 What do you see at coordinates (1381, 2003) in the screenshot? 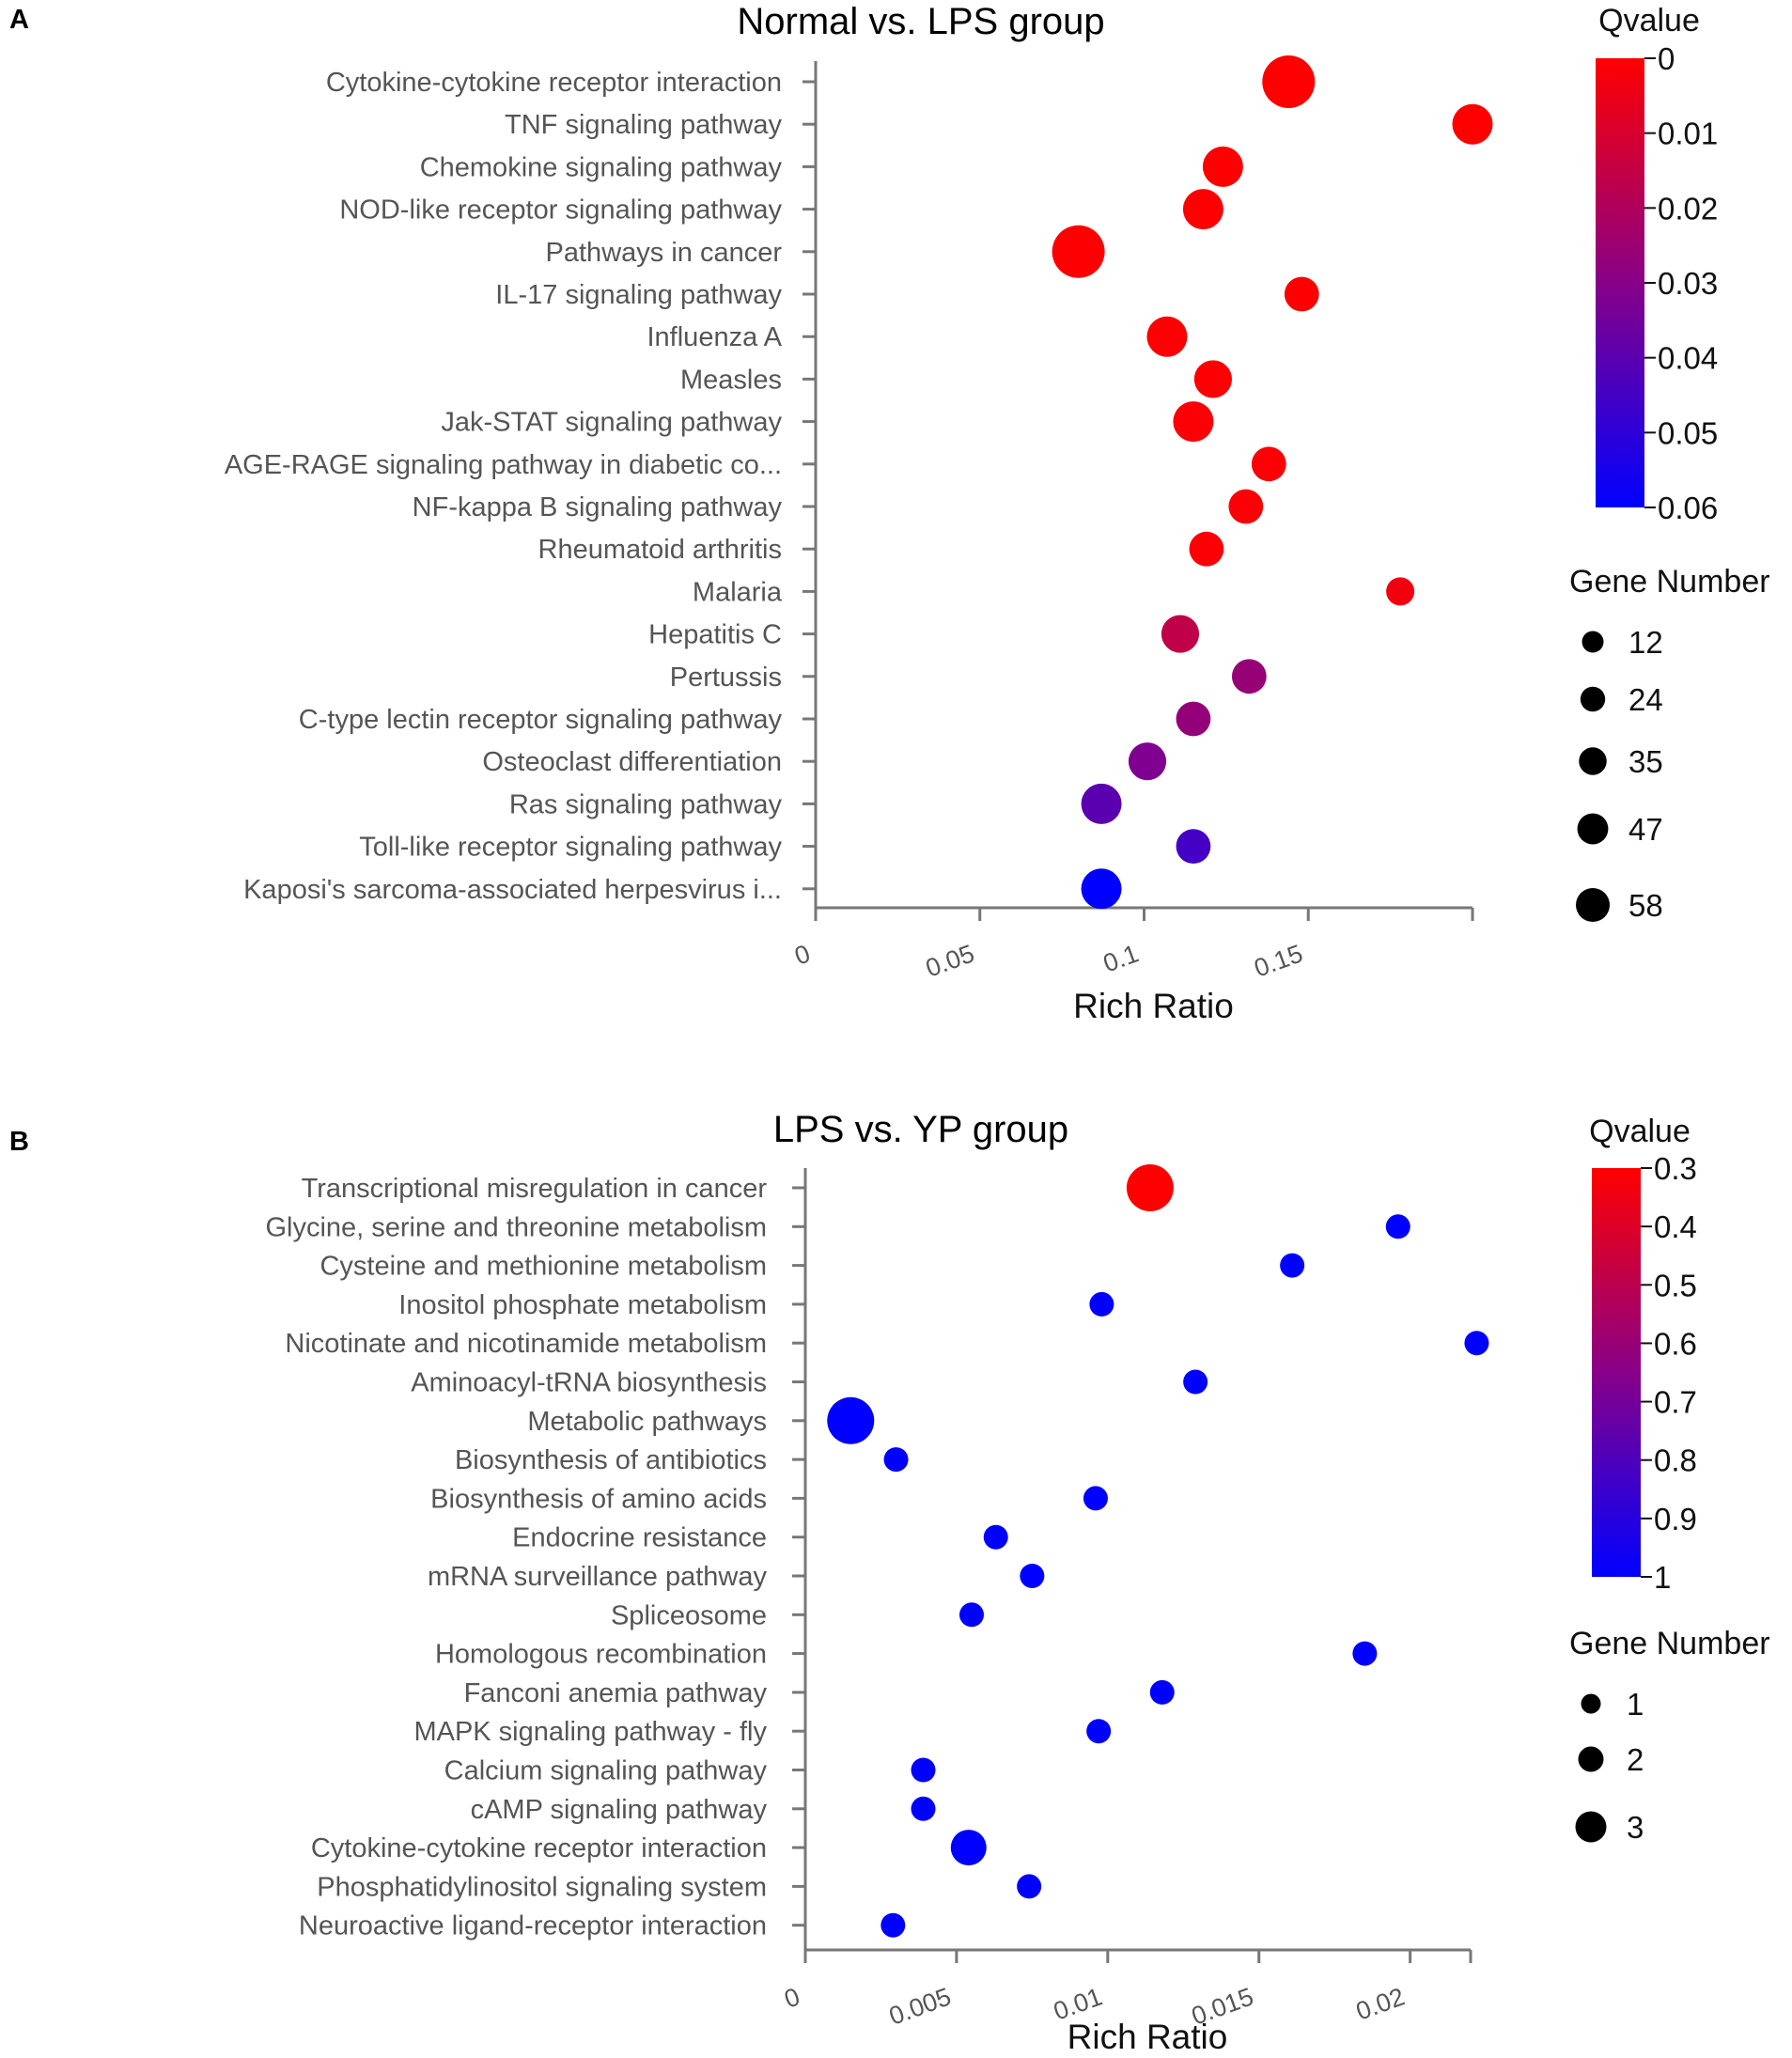
I see `panel-b-x-tick-label: 0.02` at bounding box center [1381, 2003].